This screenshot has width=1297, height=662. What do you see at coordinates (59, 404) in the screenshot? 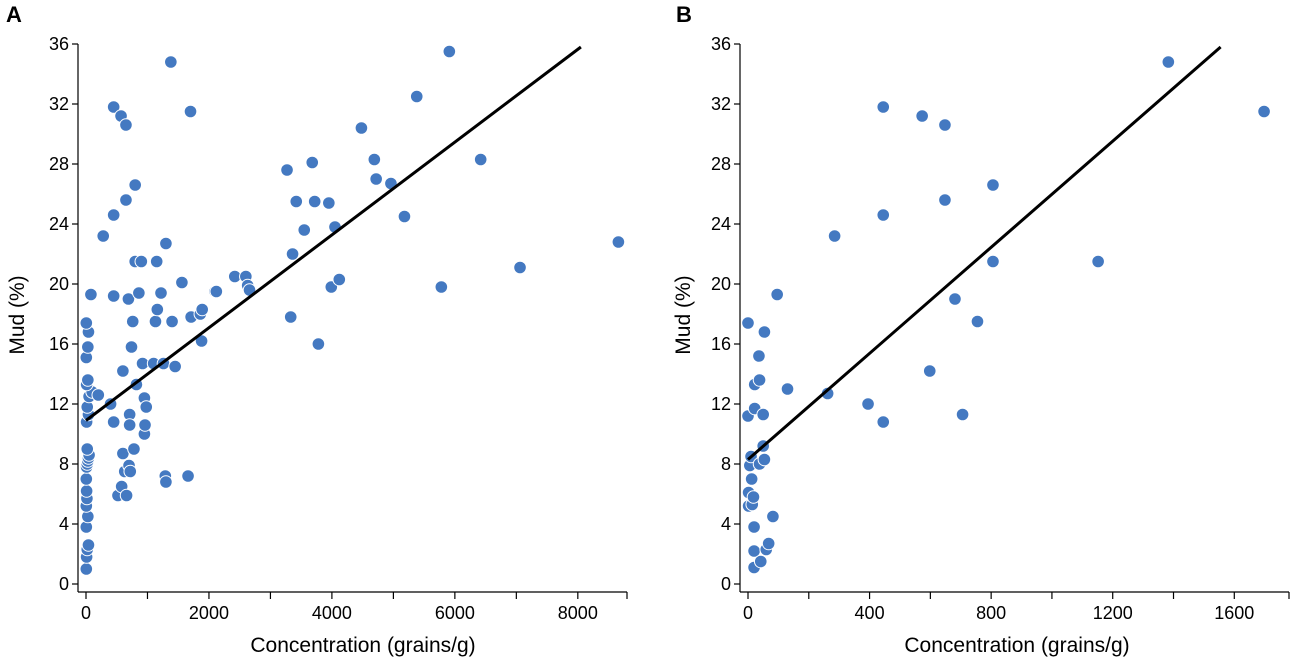
I see `panel-a-y-tick-label: 12` at bounding box center [59, 404].